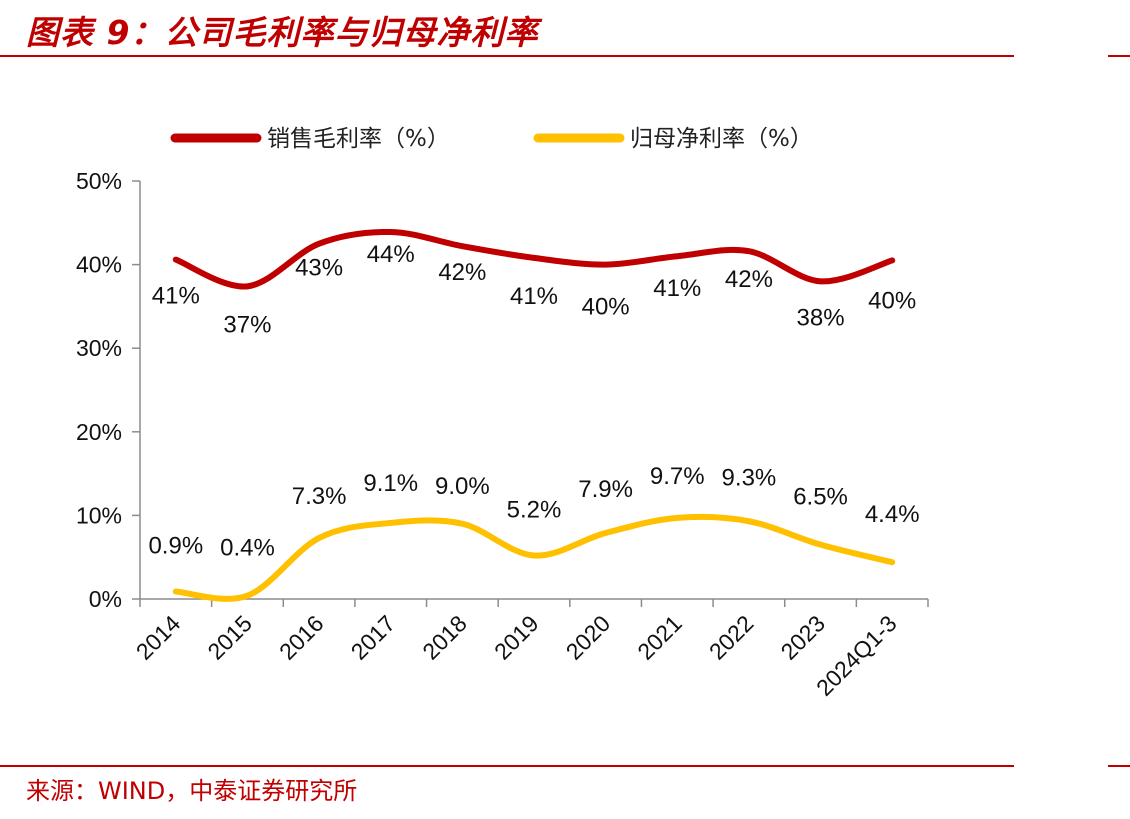 Image resolution: width=1130 pixels, height=819 pixels. Describe the element at coordinates (534, 259) in the screenshot. I see `gross-margin-line` at that location.